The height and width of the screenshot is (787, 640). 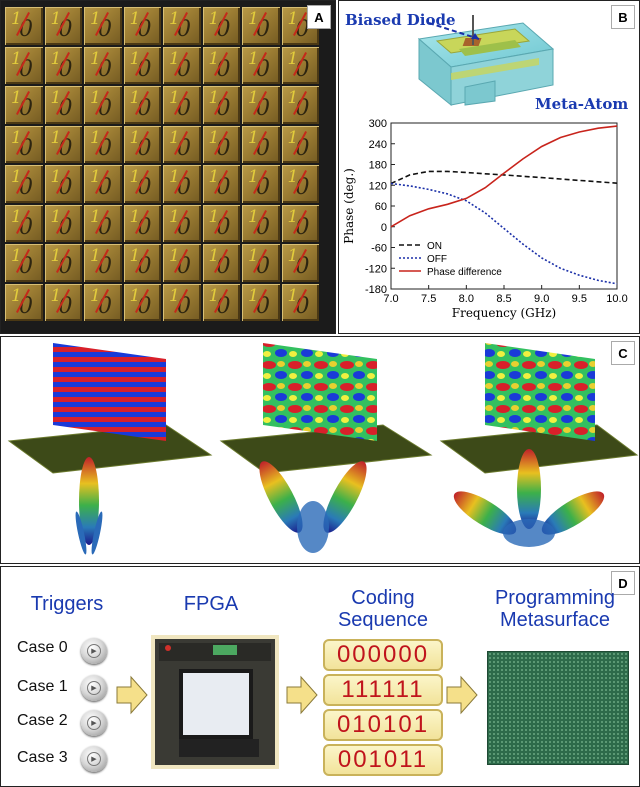 What do you see at coordinates (376, 269) in the screenshot?
I see `y-tick-label: -120` at bounding box center [376, 269].